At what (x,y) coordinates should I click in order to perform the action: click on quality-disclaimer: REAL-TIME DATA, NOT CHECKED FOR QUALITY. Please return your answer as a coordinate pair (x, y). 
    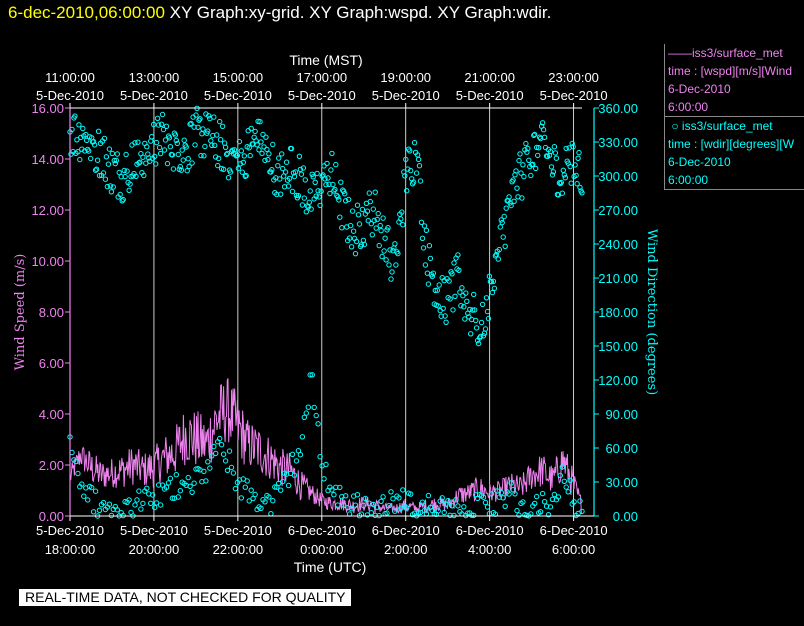
    Looking at the image, I should click on (185, 597).